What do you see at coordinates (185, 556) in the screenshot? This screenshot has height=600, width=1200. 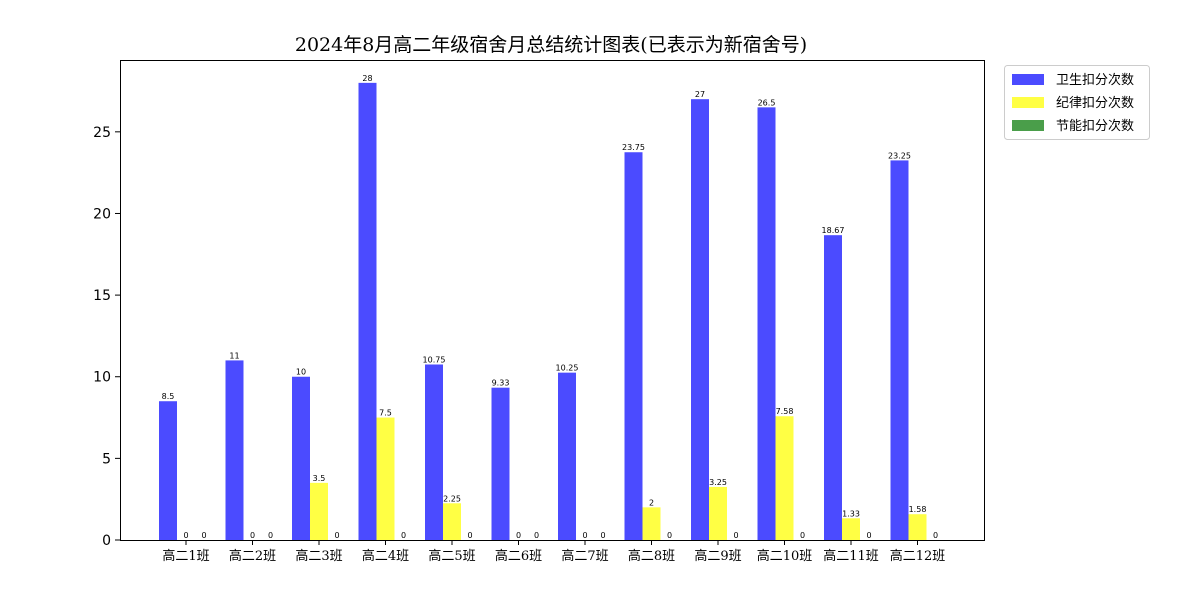 I see `x-tick-label: 高二1班` at bounding box center [185, 556].